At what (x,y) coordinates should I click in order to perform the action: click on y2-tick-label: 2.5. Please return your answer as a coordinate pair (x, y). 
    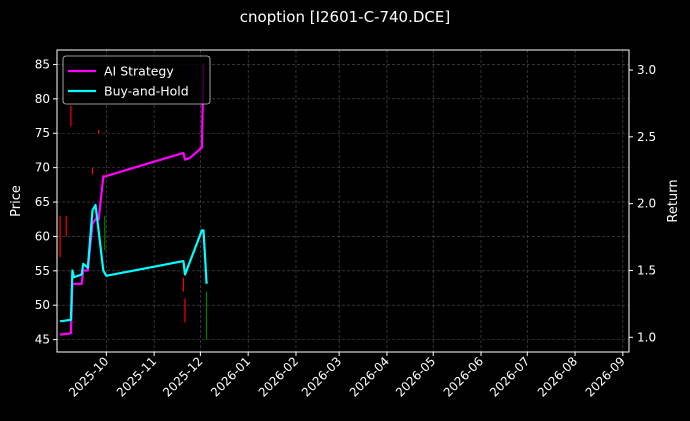
    Looking at the image, I should click on (646, 137).